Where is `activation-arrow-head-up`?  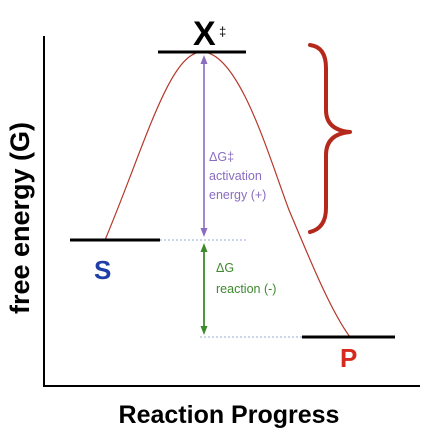
activation-arrow-head-up is located at coordinates (204, 59).